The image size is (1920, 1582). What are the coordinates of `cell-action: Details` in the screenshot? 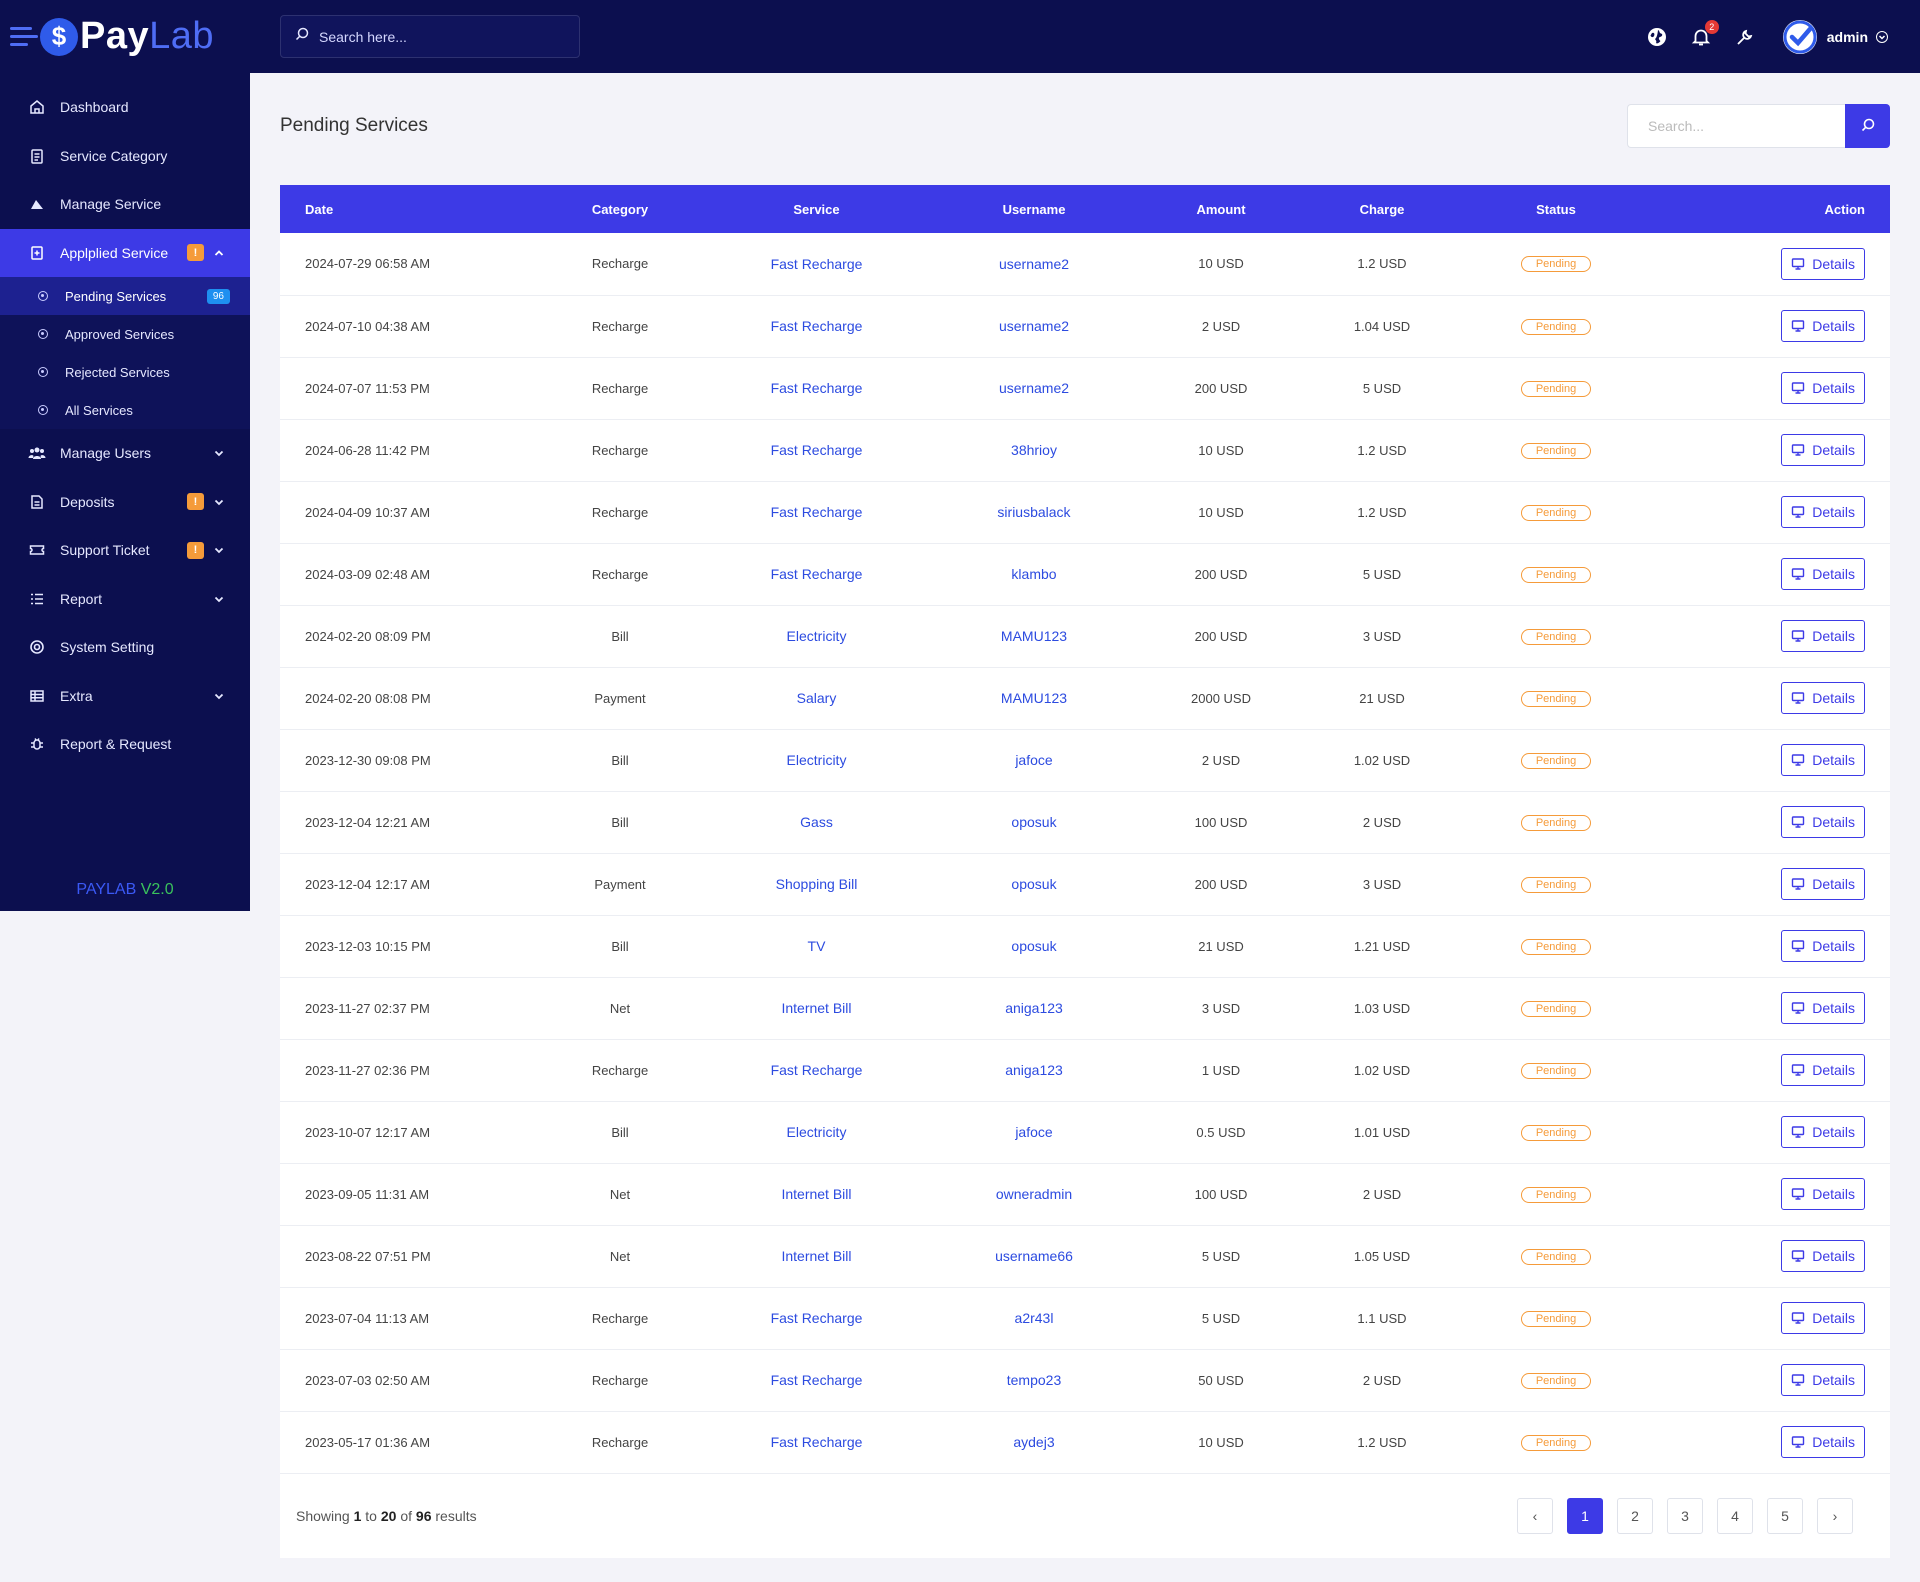 It's located at (1767, 1256).